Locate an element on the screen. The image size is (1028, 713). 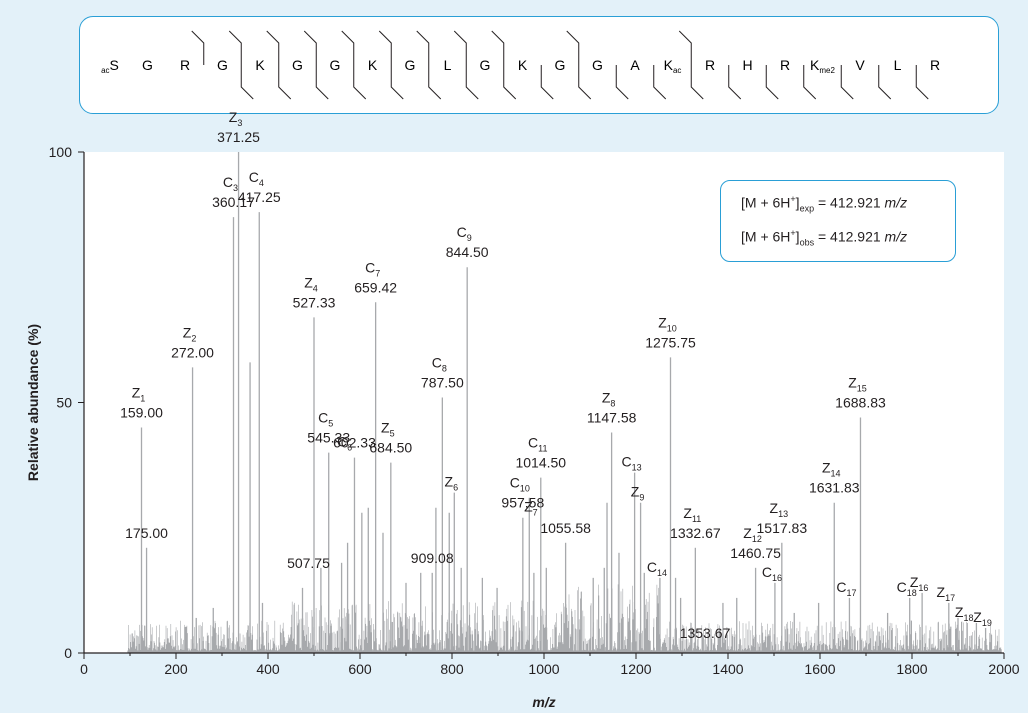
residue-15: A is located at coordinates (635, 65).